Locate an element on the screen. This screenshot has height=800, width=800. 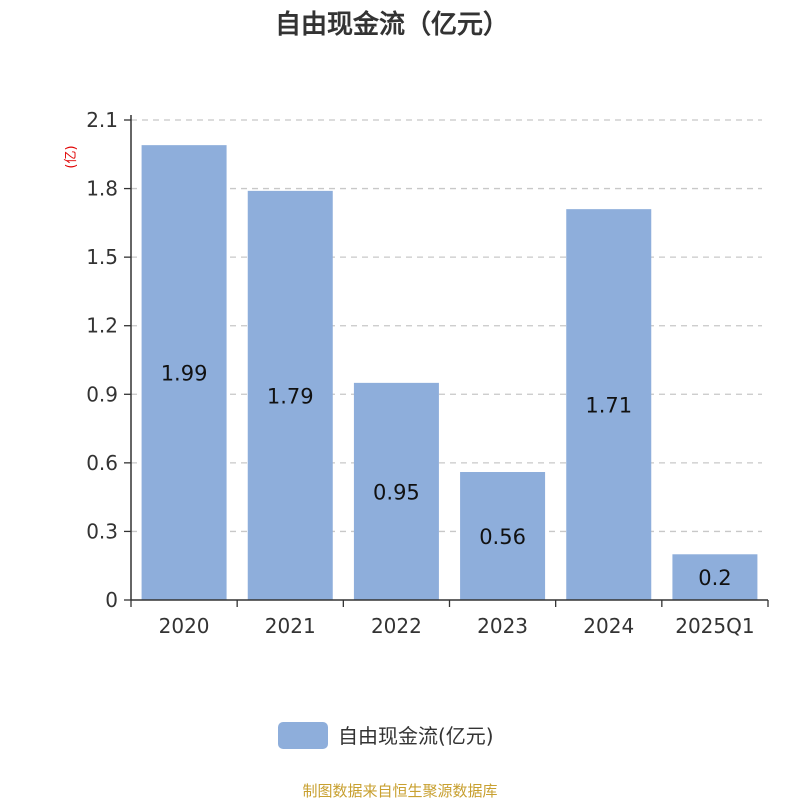
y-tick-label: 2.1 is located at coordinates (102, 120).